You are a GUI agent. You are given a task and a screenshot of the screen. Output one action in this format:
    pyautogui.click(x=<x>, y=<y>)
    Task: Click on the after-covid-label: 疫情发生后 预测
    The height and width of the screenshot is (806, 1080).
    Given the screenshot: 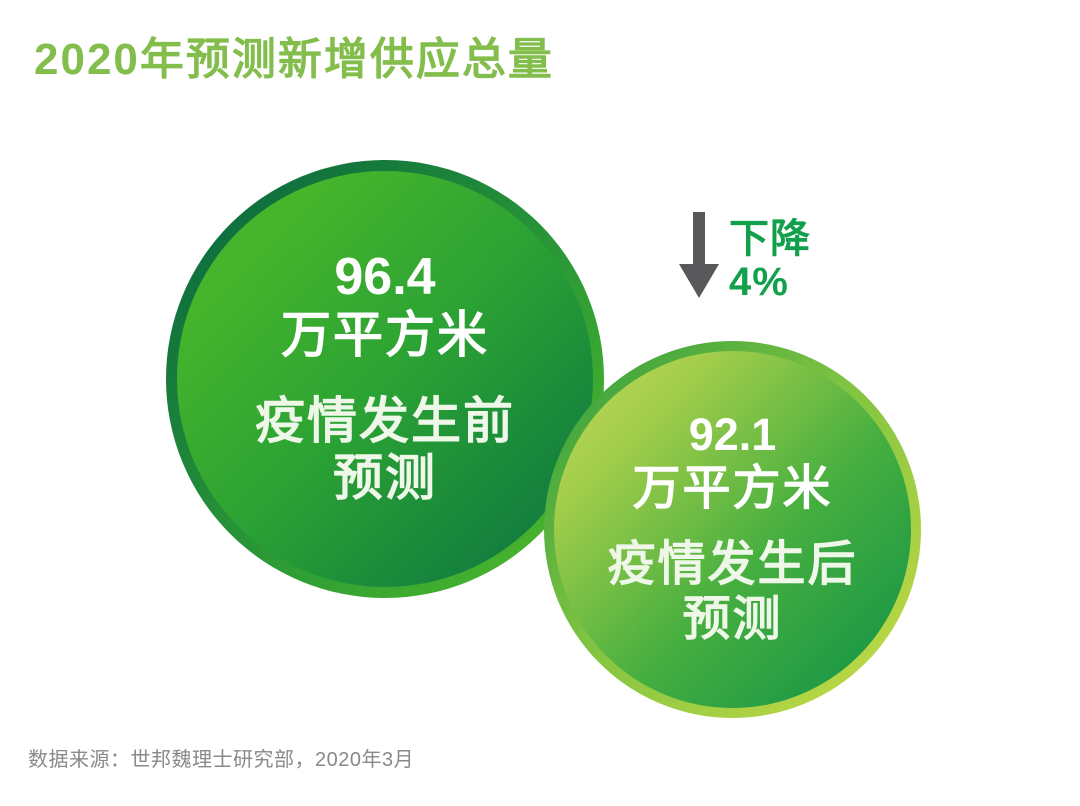 What is the action you would take?
    pyautogui.click(x=732, y=592)
    